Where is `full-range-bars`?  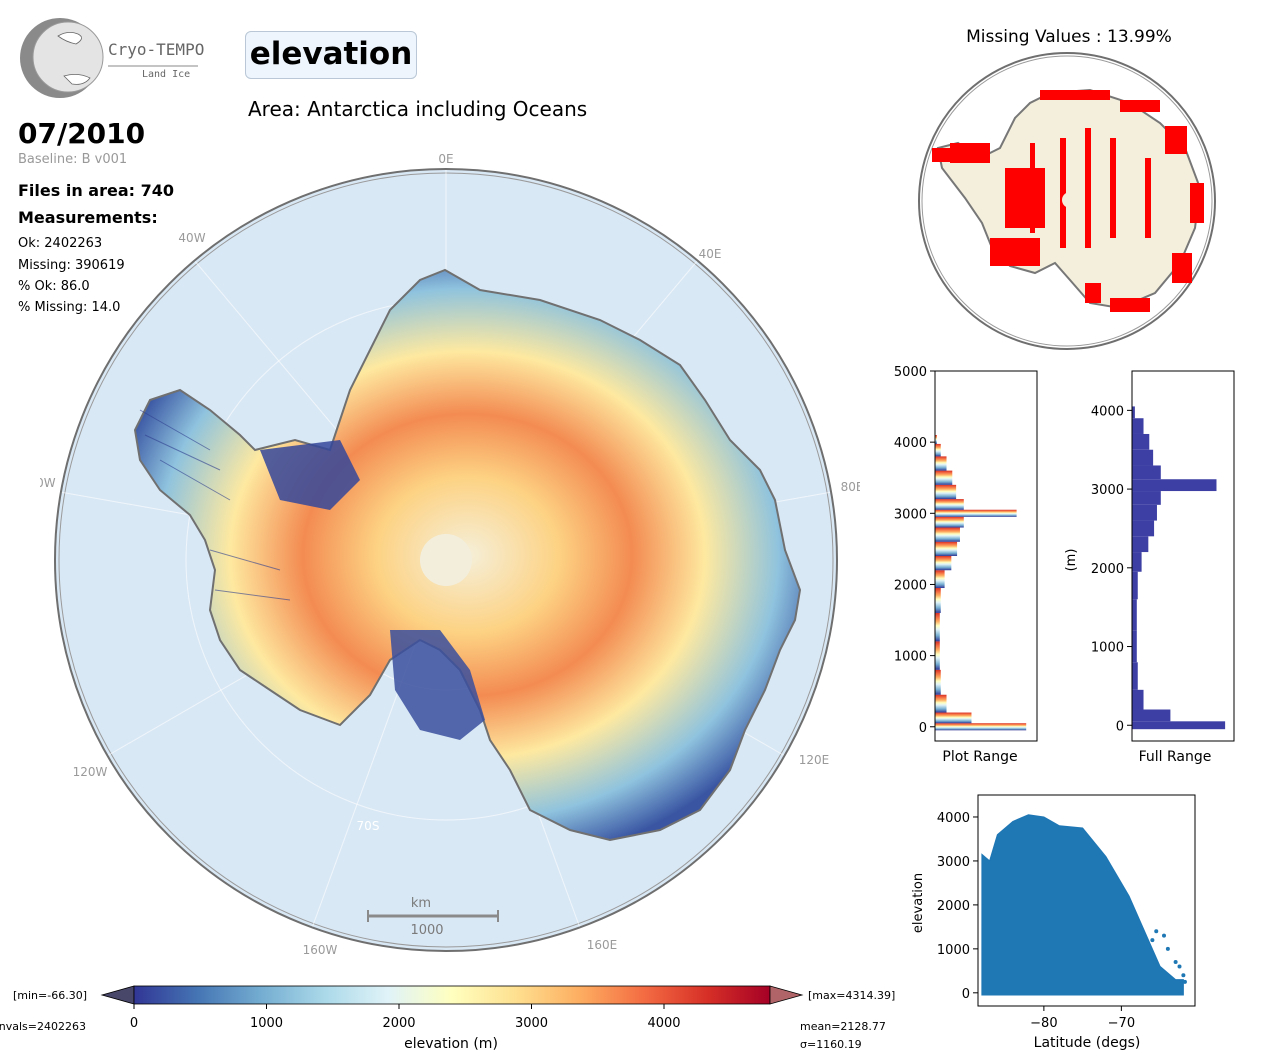
full-range-bars is located at coordinates (1179, 568).